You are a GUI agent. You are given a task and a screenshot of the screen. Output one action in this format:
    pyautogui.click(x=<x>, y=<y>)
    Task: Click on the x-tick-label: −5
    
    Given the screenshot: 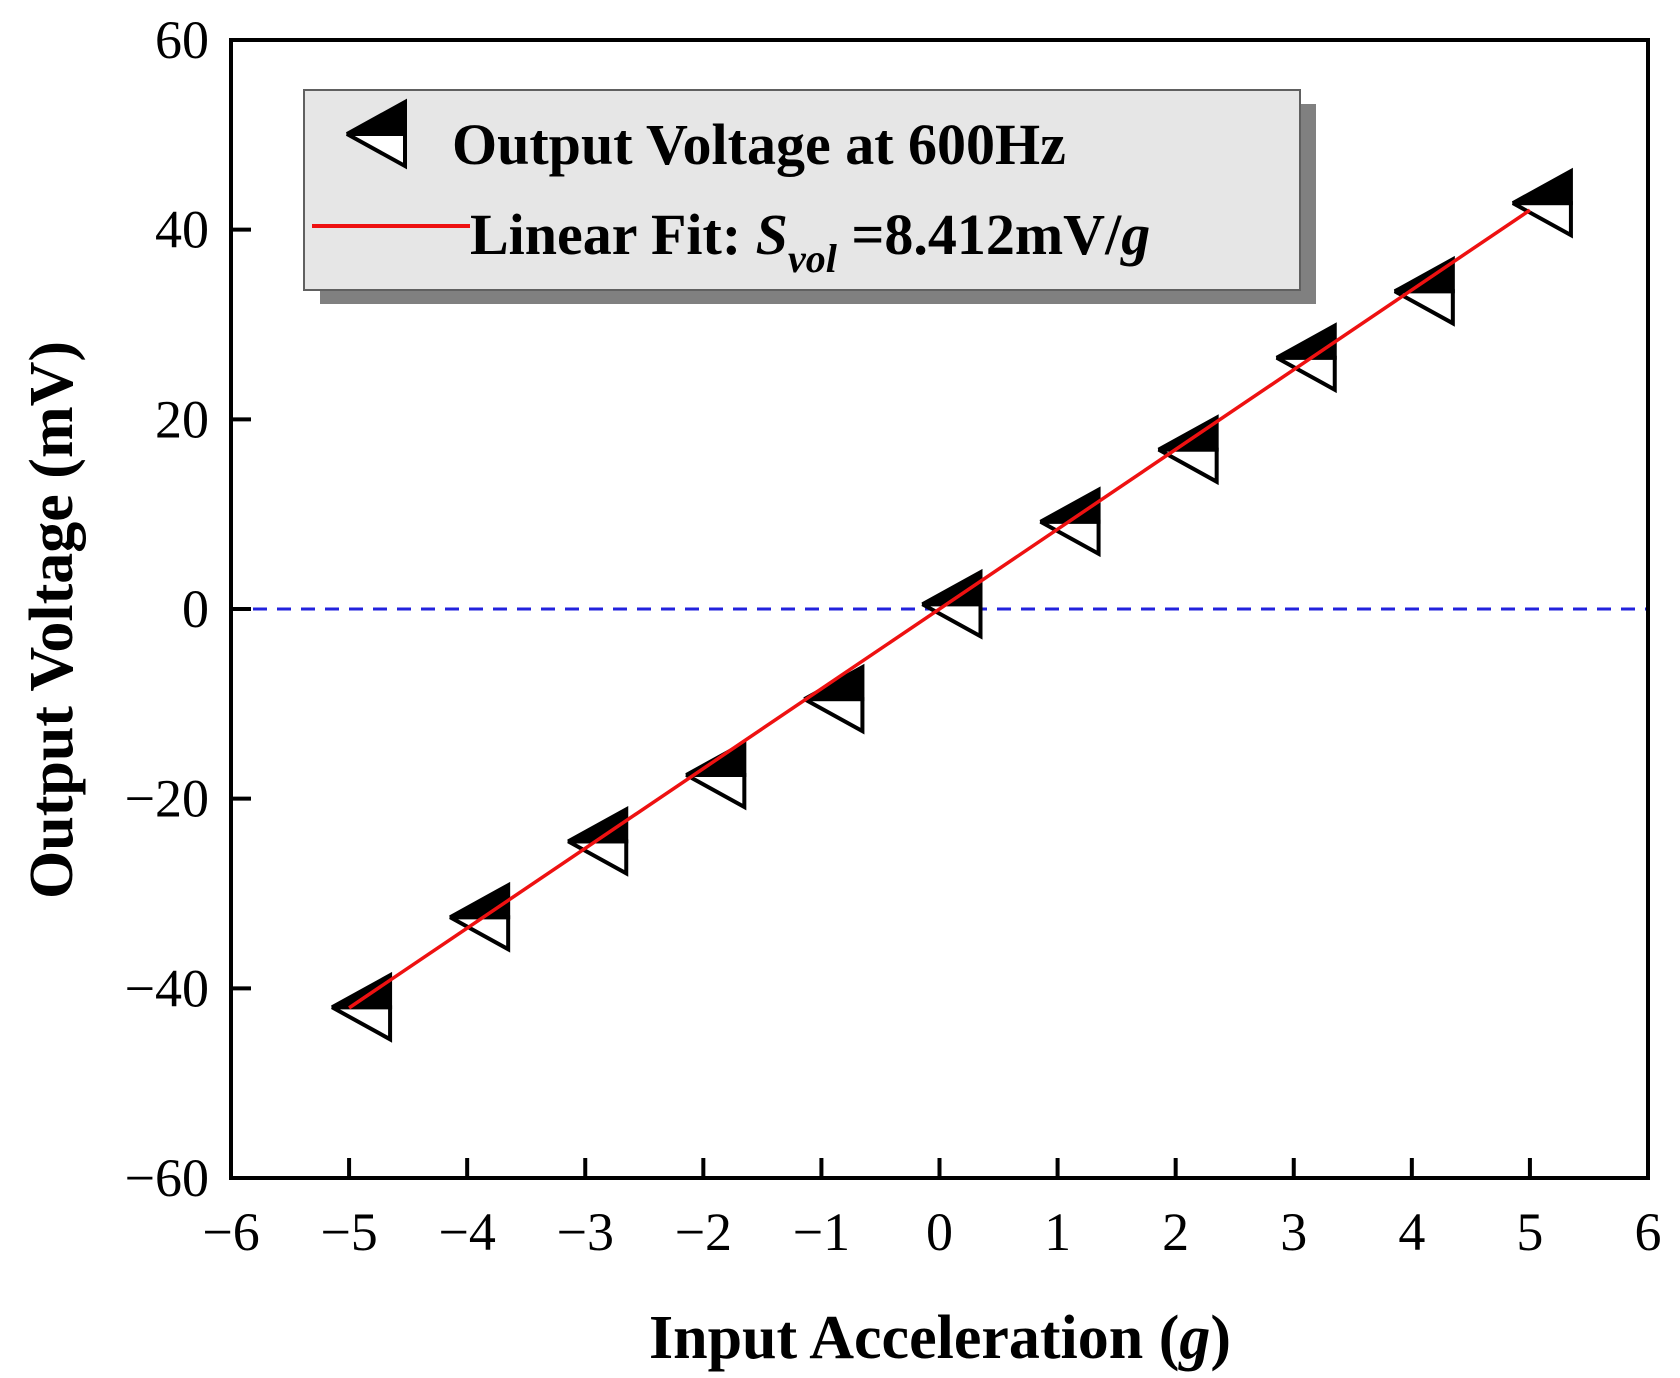 What is the action you would take?
    pyautogui.click(x=348, y=1232)
    